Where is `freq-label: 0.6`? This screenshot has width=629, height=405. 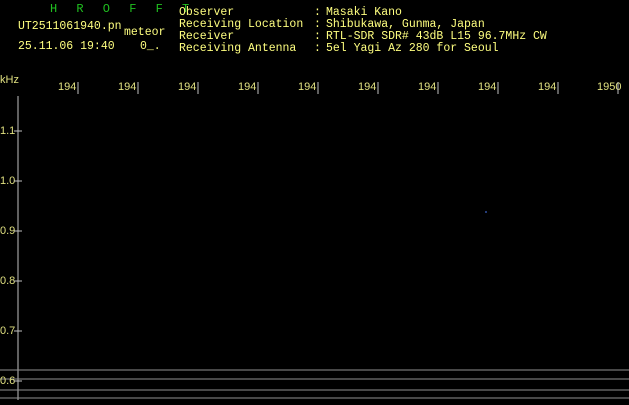 freq-label: 0.6 is located at coordinates (7, 381).